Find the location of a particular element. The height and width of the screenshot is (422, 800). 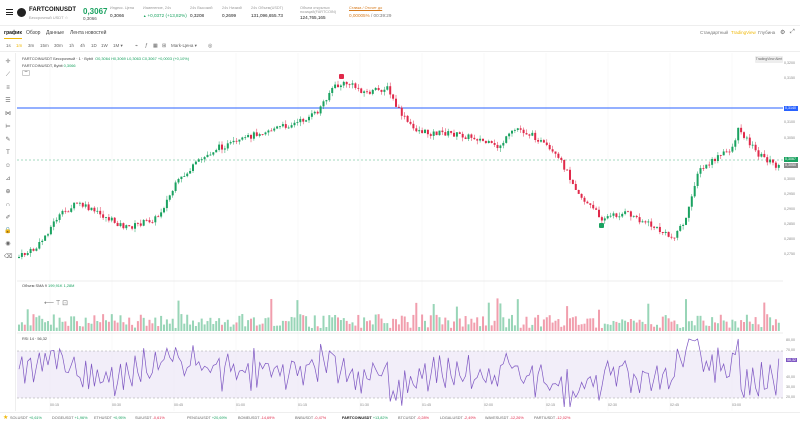

ticker-item-current: FARTCOINUSDT +13,82% is located at coordinates (365, 418).